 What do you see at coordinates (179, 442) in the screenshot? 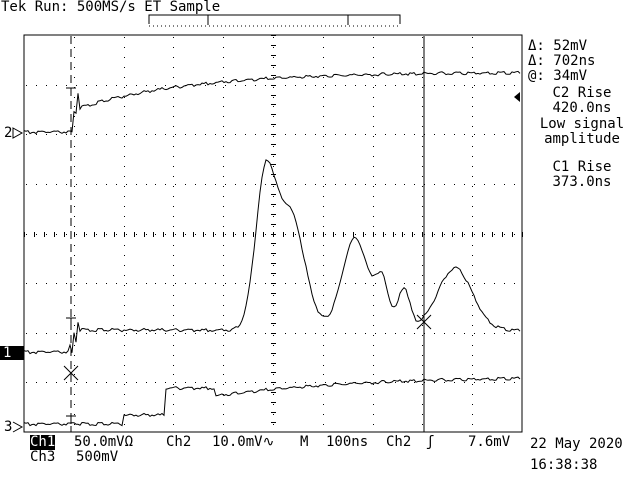
I see `ch2-status-label: Ch2` at bounding box center [179, 442].